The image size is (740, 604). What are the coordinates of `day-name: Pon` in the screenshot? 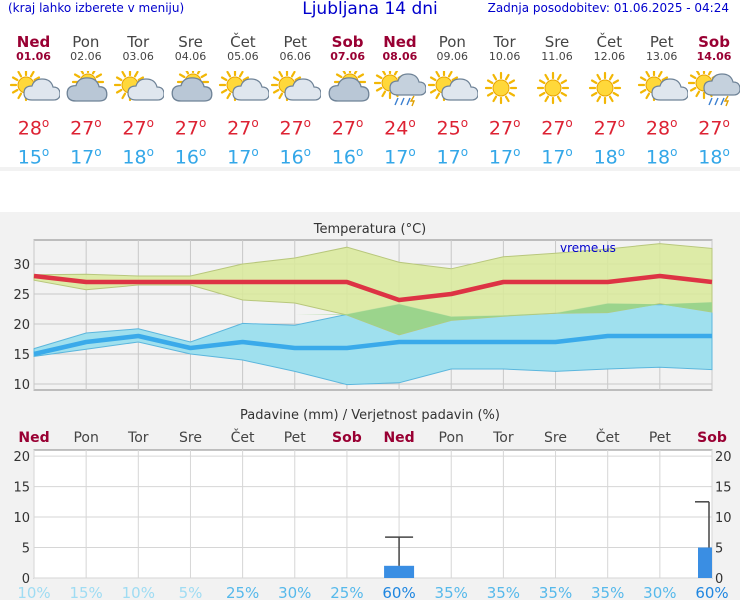 It's located at (452, 42).